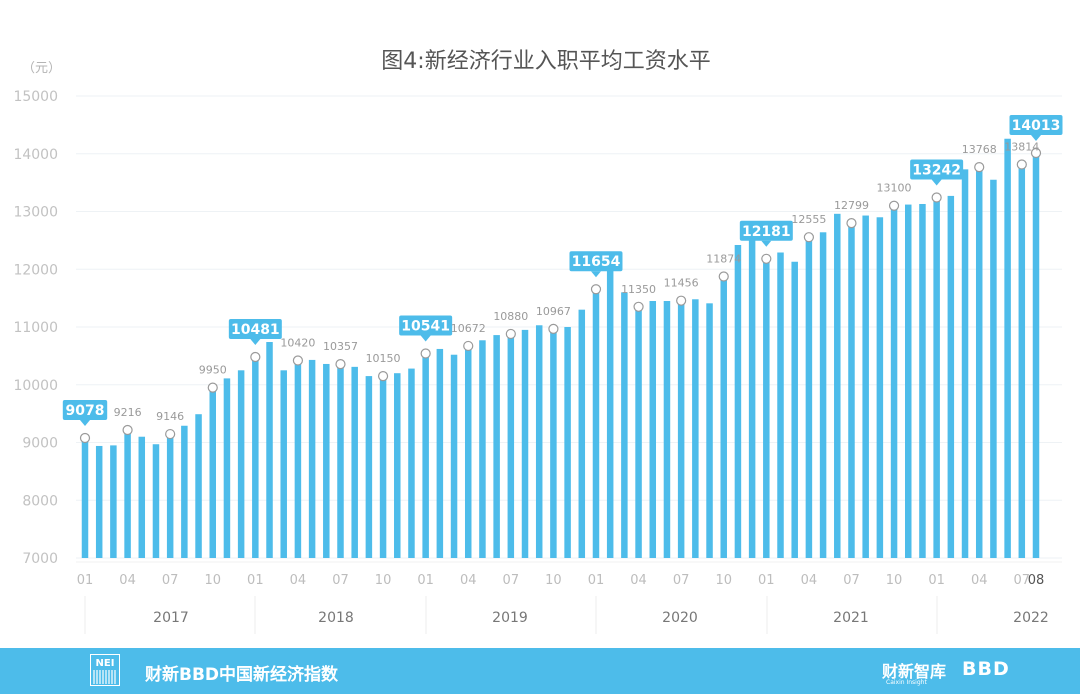 This screenshot has width=1080, height=694. What do you see at coordinates (1021, 146) in the screenshot?
I see `data-label: 13814` at bounding box center [1021, 146].